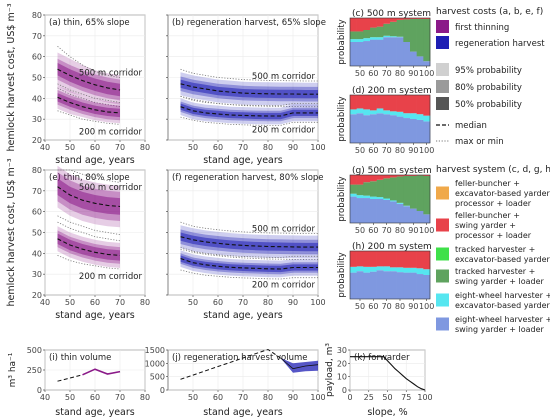 Image resolution: width=550 pixels, height=420 pixels. I want to click on panel-title: (a) thin, 65% slope, so click(89, 23).